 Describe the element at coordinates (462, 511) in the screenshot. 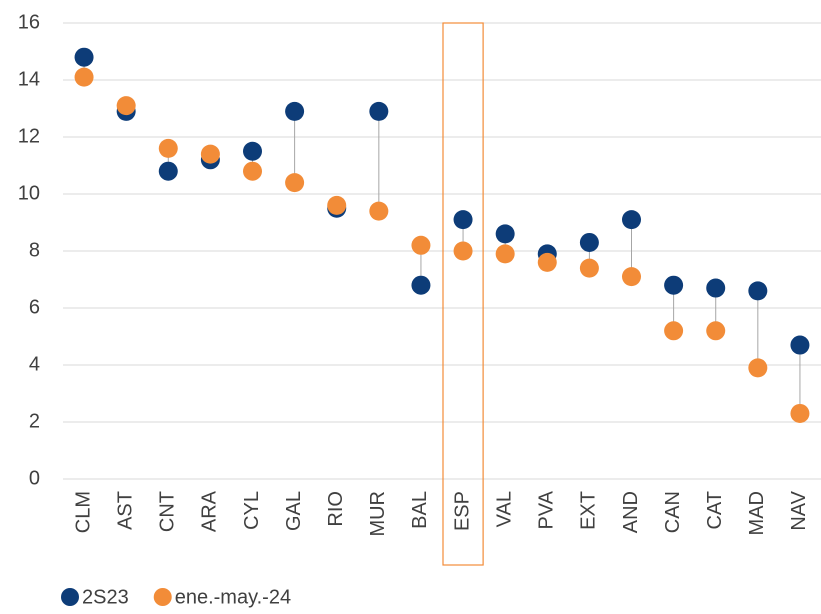

I see `x-tick-label: ESP` at that location.